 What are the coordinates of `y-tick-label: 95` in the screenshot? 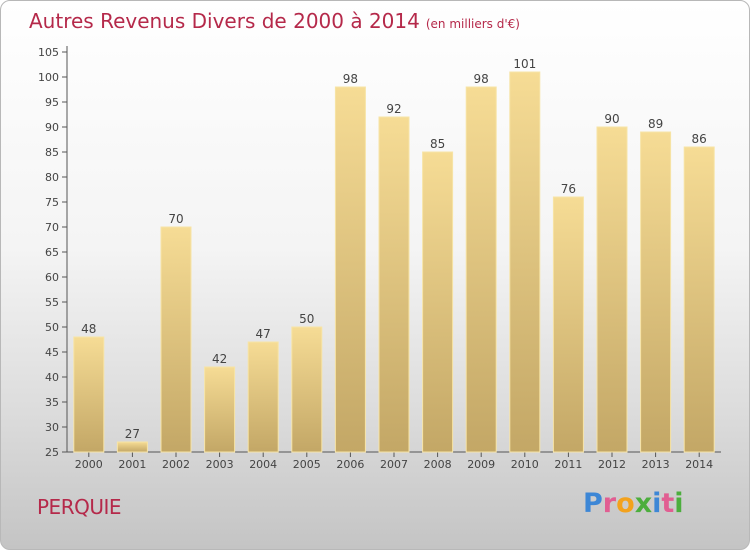 It's located at (52, 102).